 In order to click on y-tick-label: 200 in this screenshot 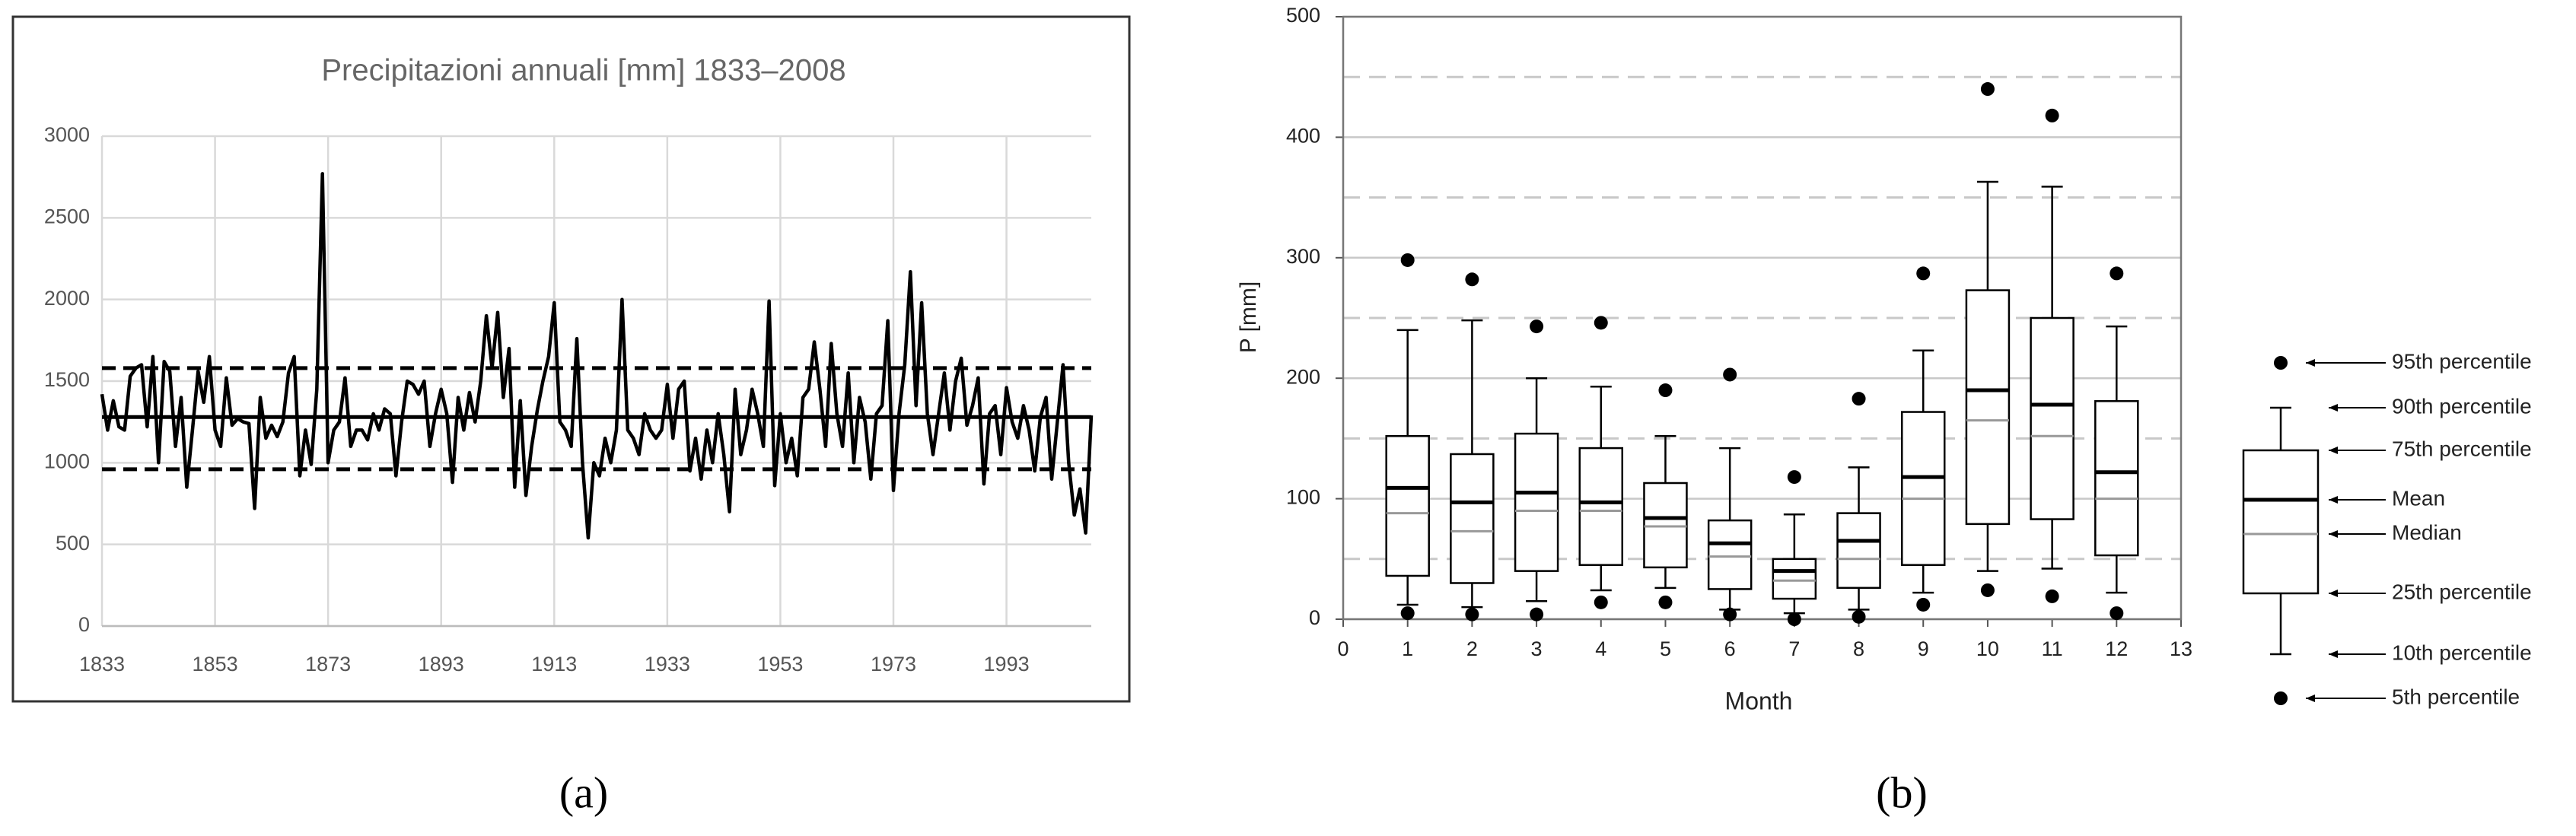, I will do `click(1303, 377)`.